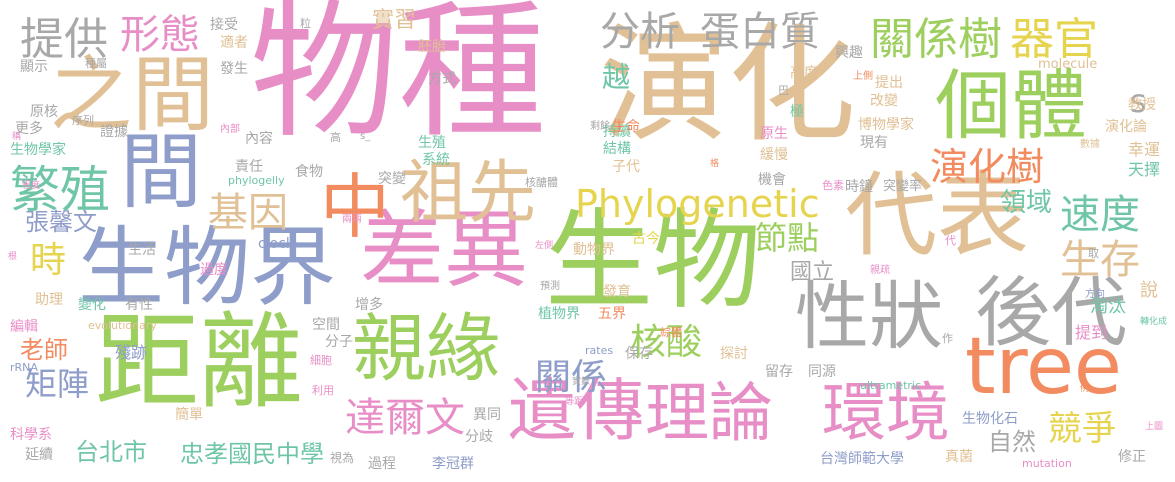 The height and width of the screenshot is (482, 1175). What do you see at coordinates (276, 244) in the screenshot?
I see `word-clock: clock` at bounding box center [276, 244].